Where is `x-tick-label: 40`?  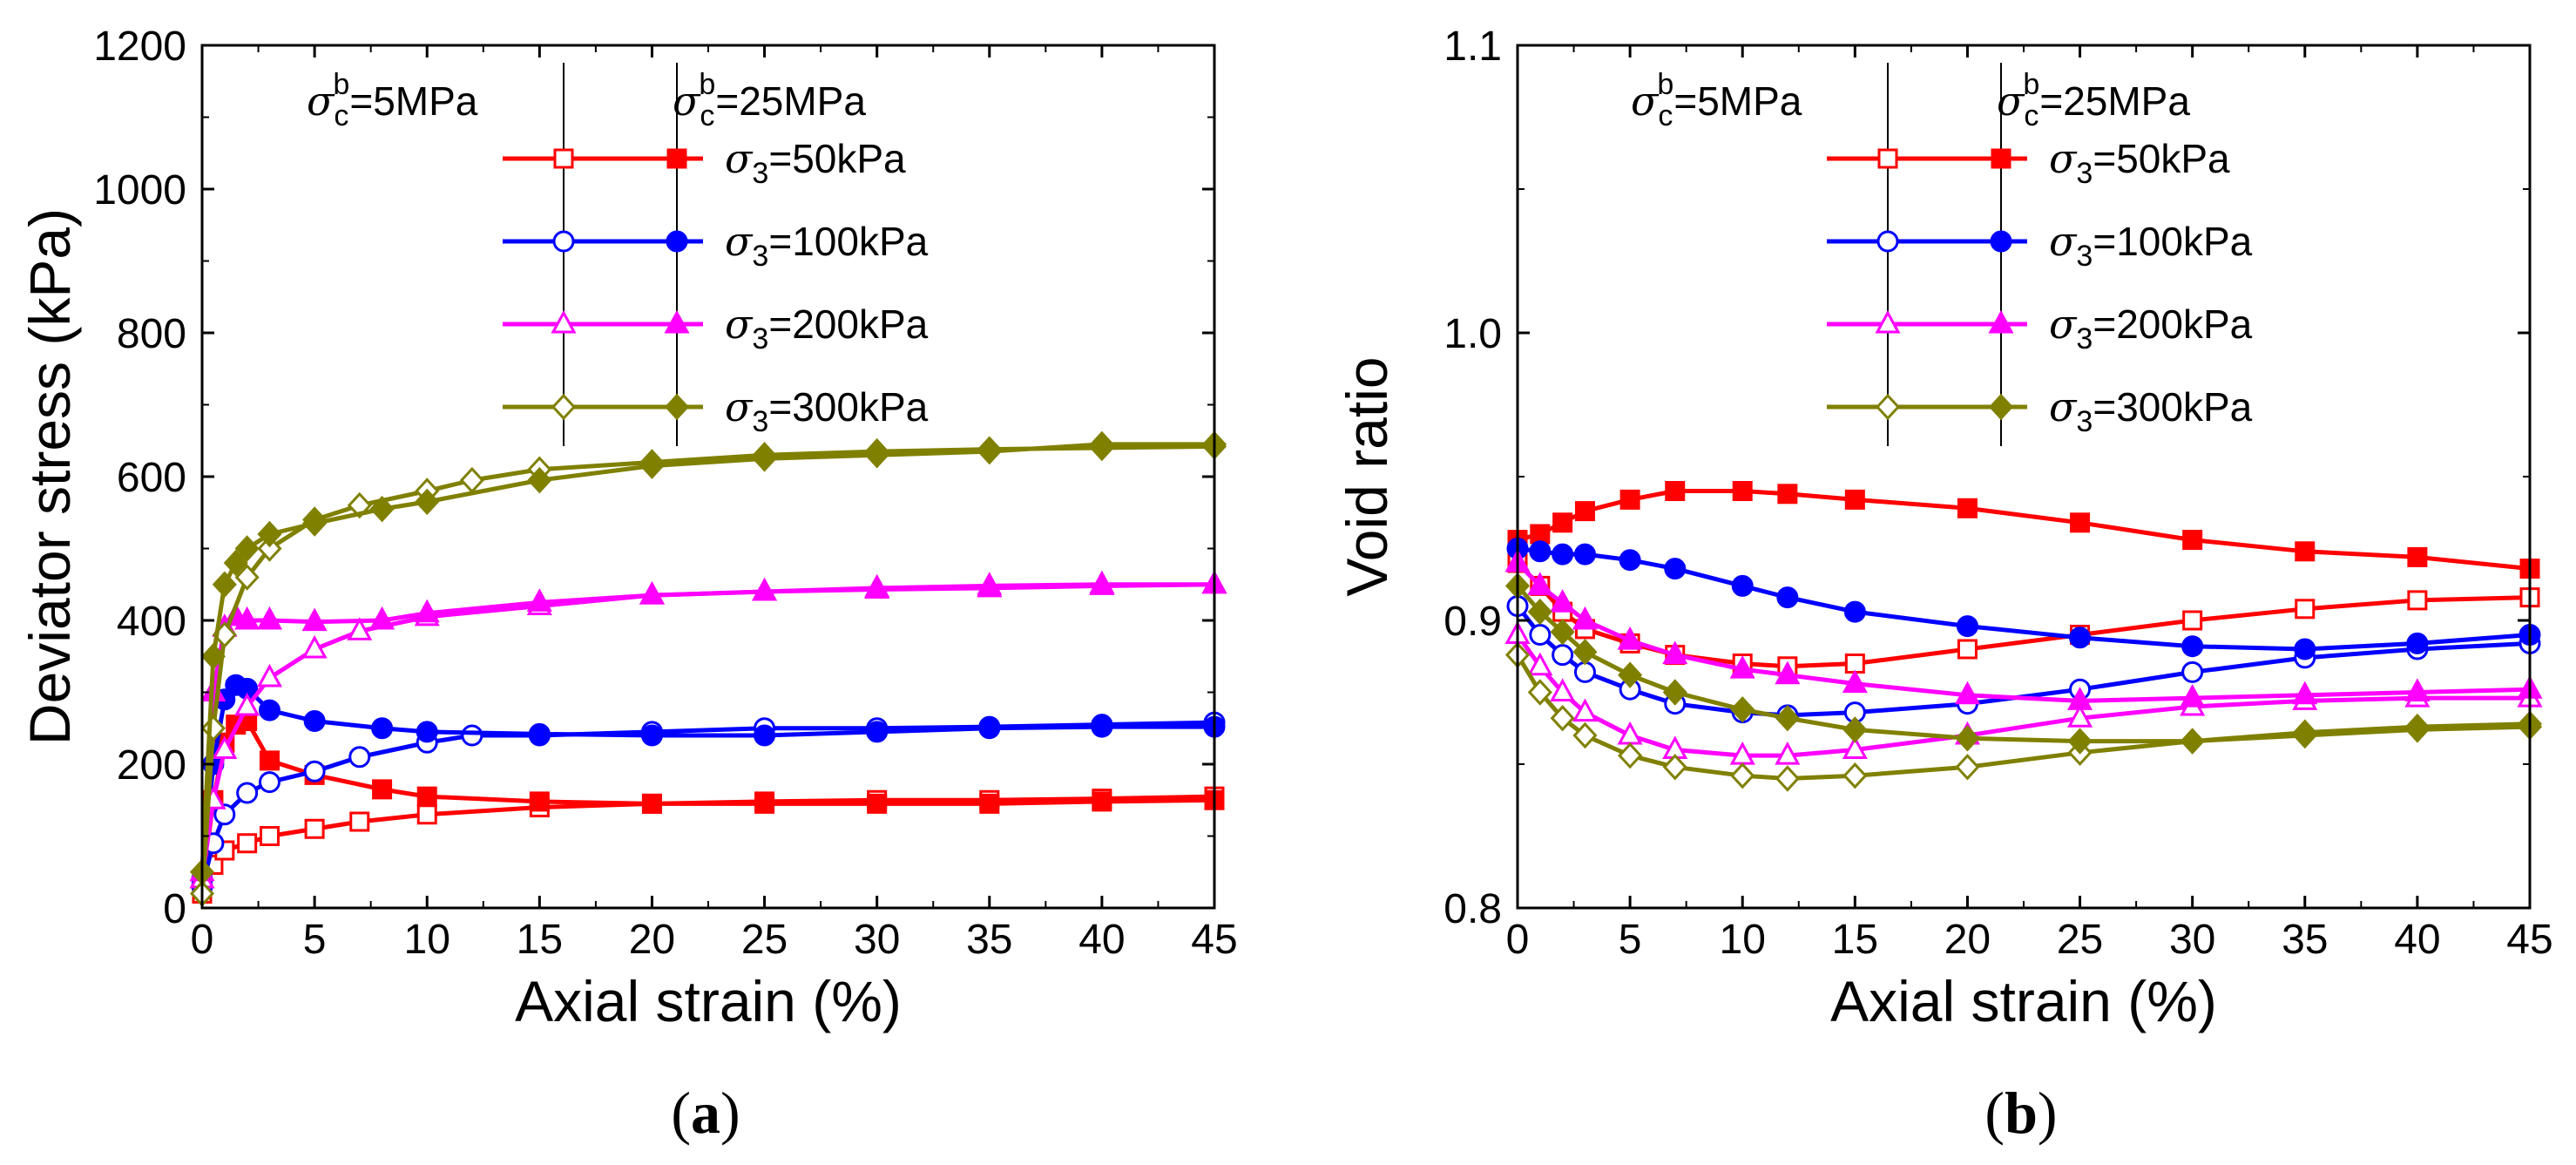 x-tick-label: 40 is located at coordinates (1101, 940).